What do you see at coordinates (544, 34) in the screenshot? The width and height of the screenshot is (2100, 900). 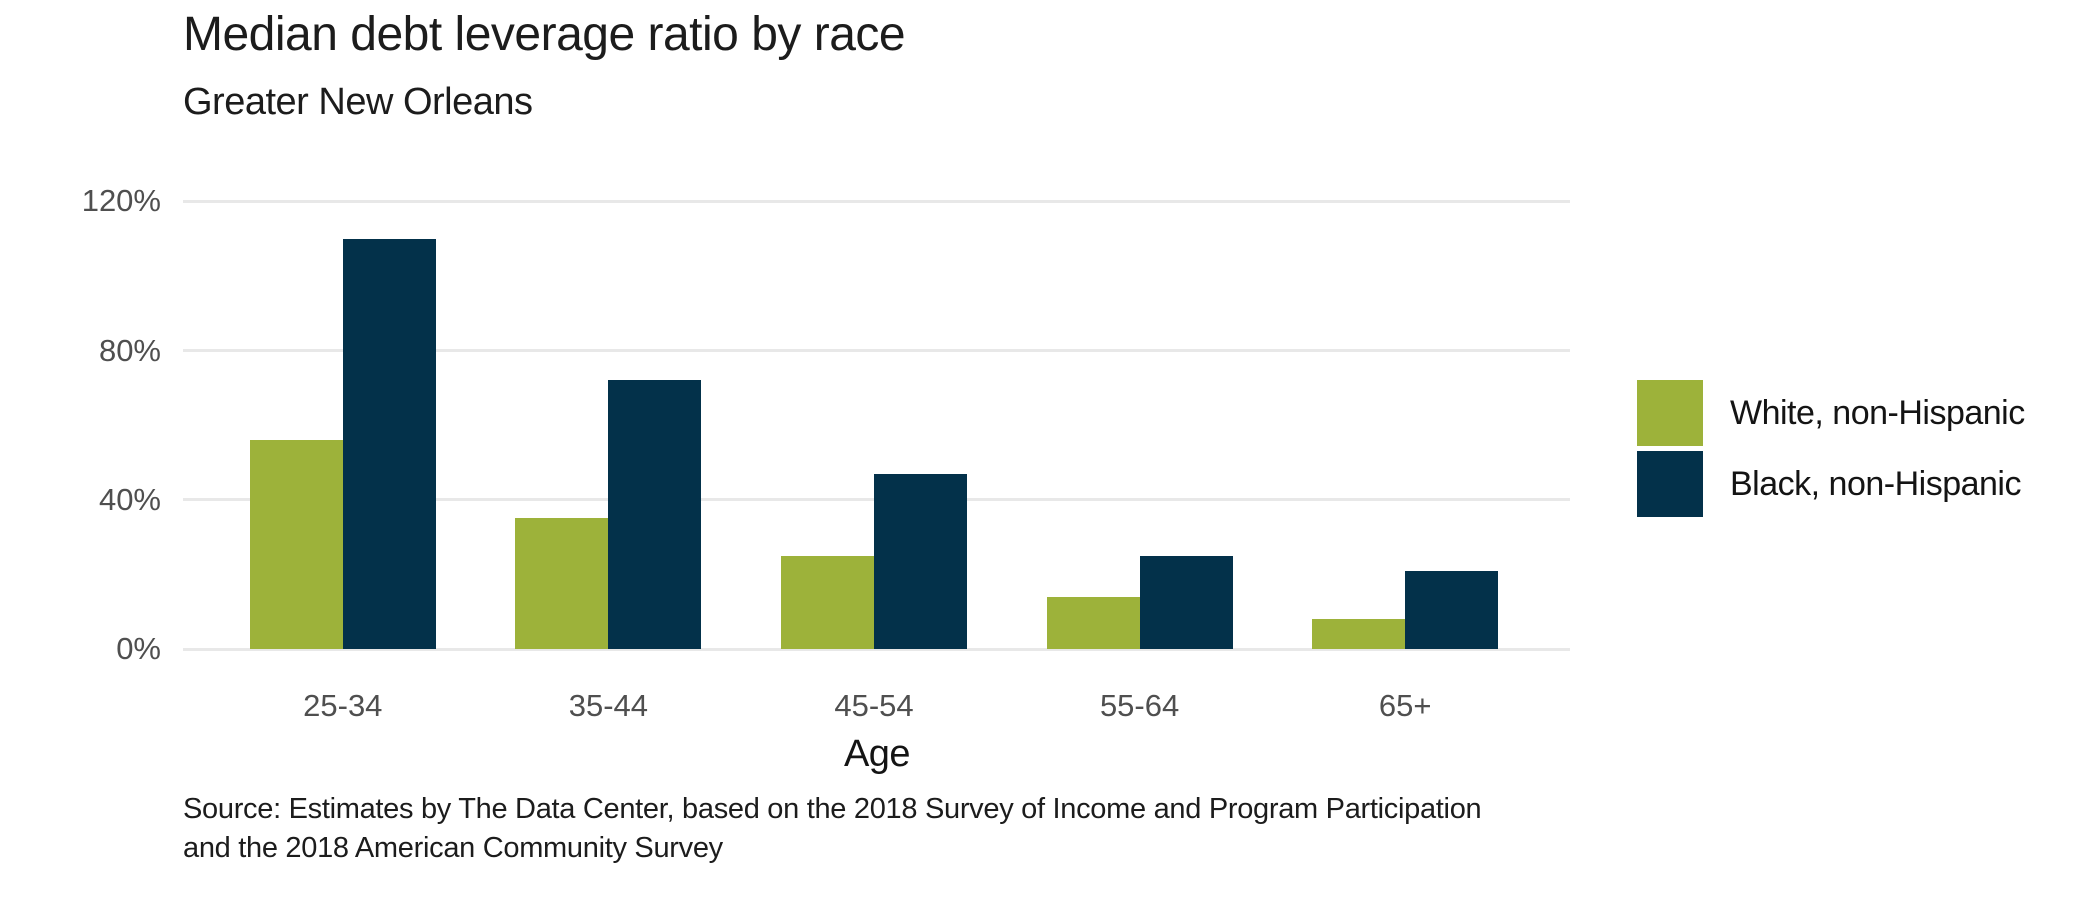 I see `chart-title: Median debt leverage ratio by race` at bounding box center [544, 34].